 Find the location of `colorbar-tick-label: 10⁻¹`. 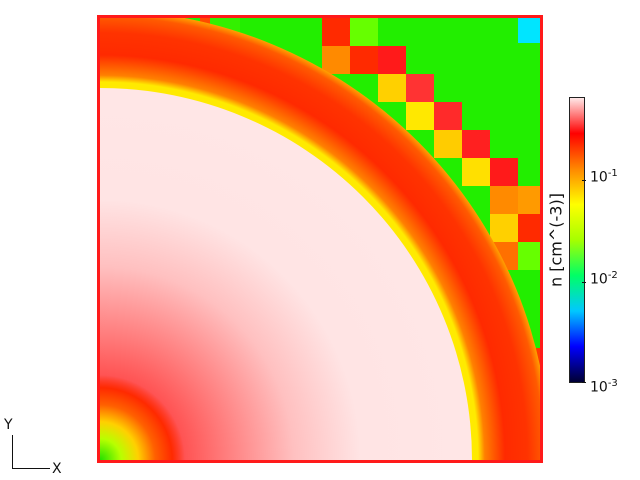

colorbar-tick-label: 10⁻¹ is located at coordinates (604, 177).